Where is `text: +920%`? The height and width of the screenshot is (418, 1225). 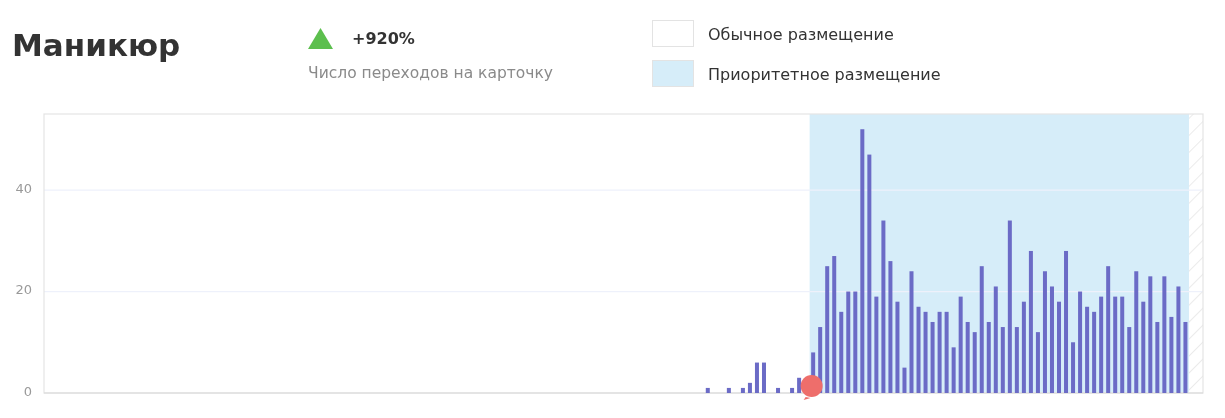
text: +920% is located at coordinates (383, 38).